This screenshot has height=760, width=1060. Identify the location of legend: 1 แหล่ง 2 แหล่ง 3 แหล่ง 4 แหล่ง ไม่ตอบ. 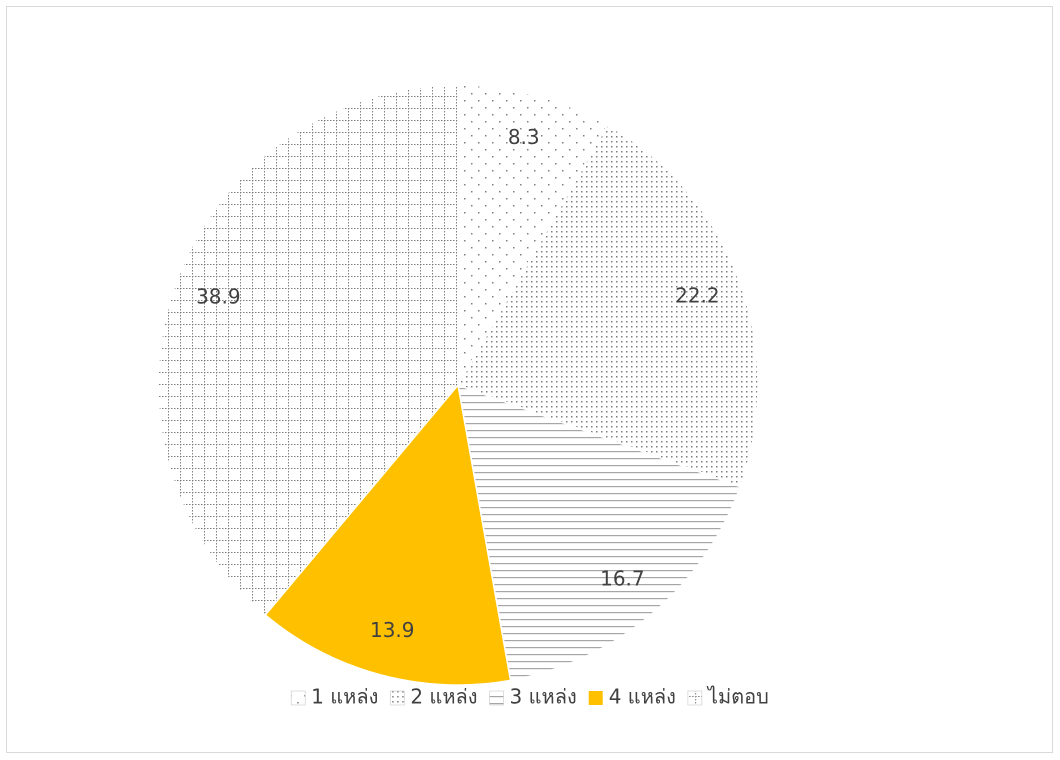
(529, 697).